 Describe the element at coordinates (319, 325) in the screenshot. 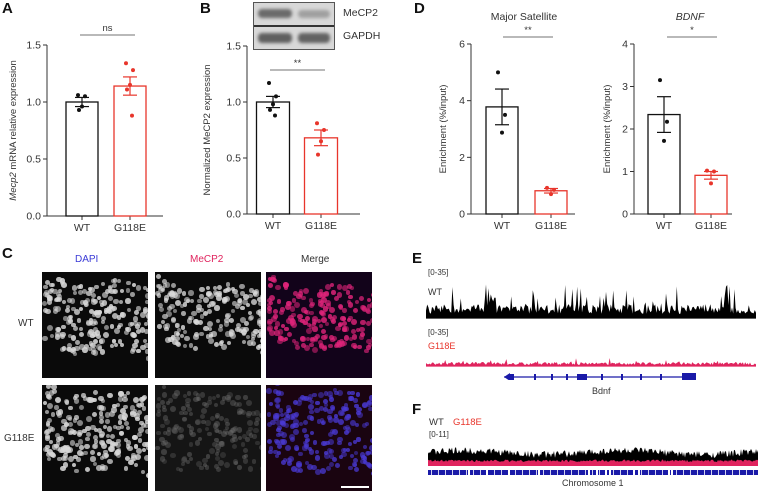

I see `image-wt-merge` at that location.